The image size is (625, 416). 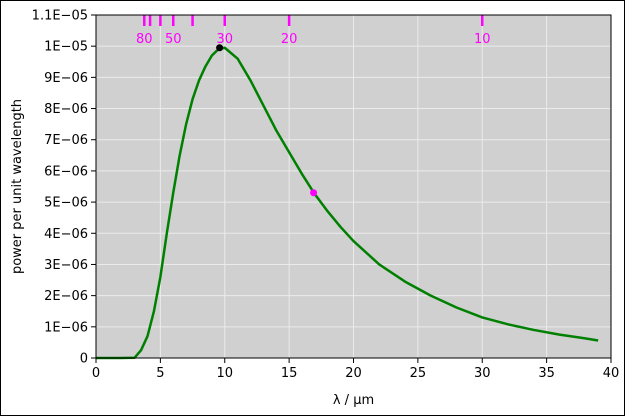 I want to click on temperature-label-4: 10, so click(x=482, y=39).